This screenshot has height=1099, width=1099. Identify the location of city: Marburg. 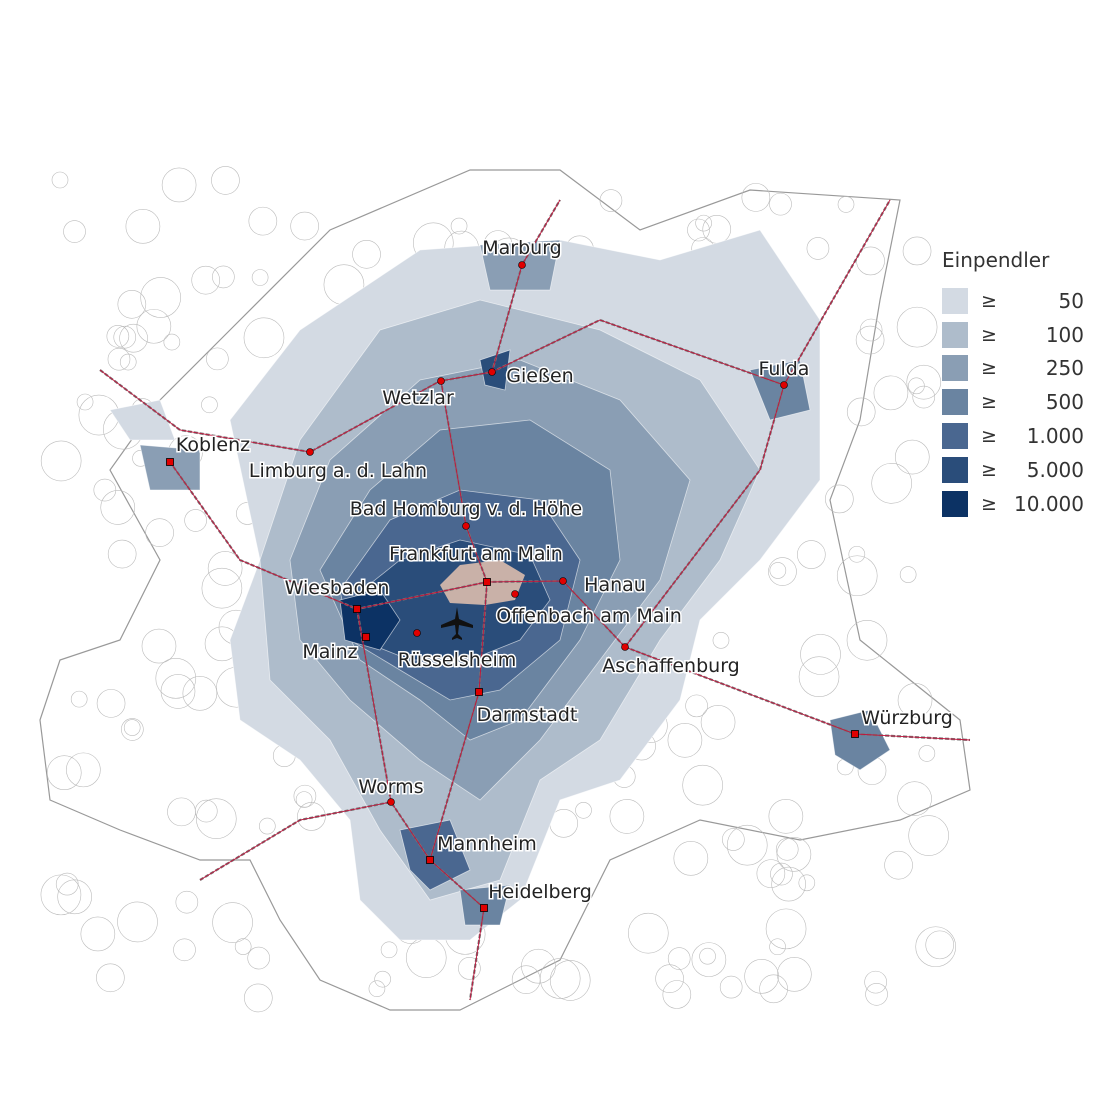
(522, 252).